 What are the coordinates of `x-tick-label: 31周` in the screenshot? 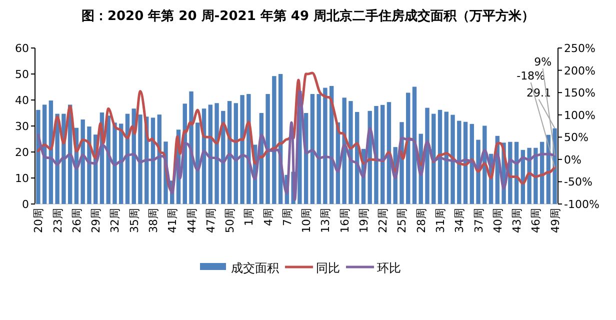 It's located at (441, 220).